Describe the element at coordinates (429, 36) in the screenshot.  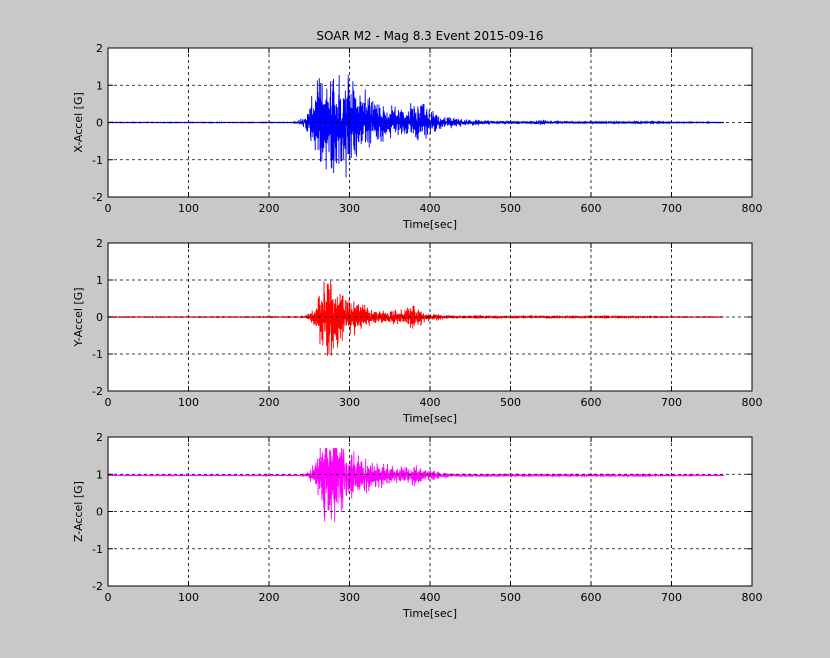
I see `figure-title: SOAR M2 - Mag 8.3 Event 2015-09-16` at that location.